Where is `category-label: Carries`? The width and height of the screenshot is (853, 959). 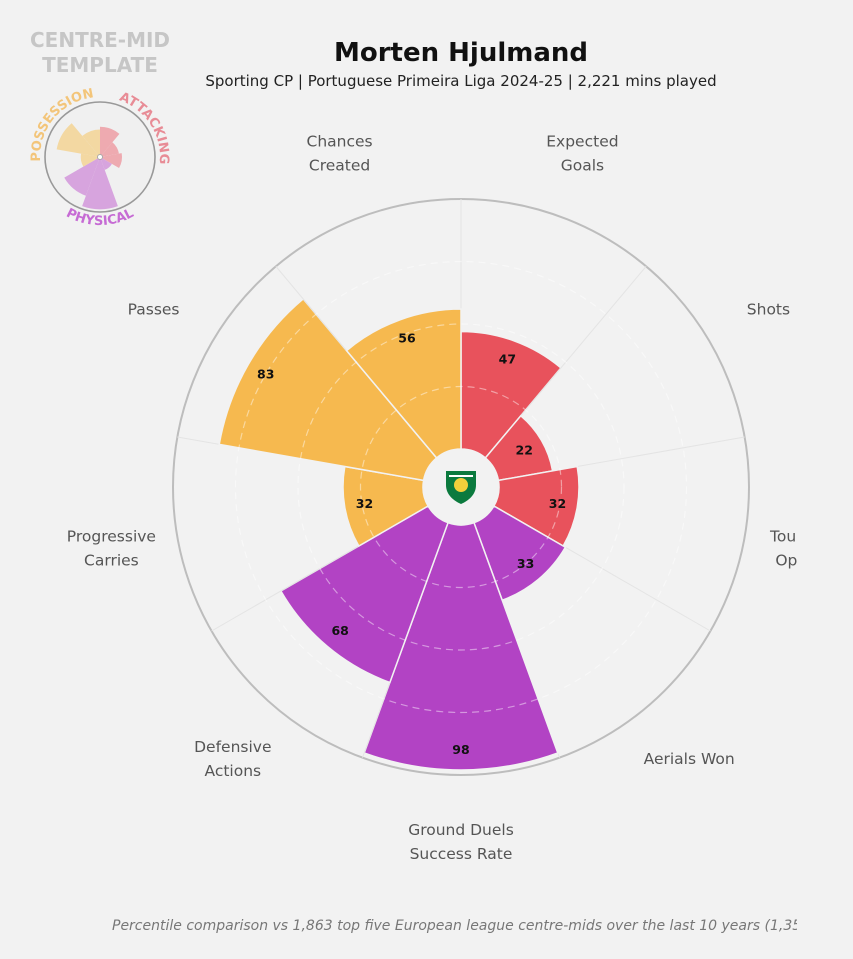 category-label: Carries is located at coordinates (111, 561).